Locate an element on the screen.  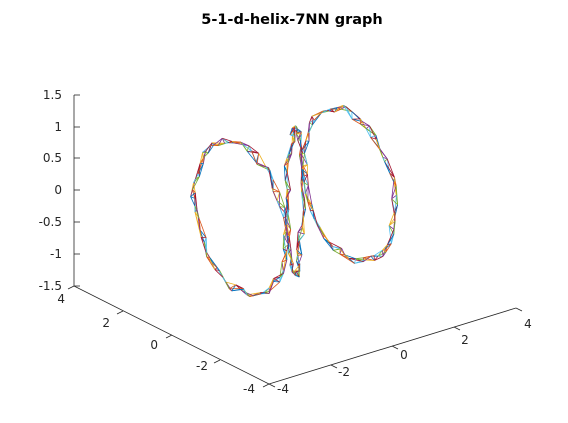
y-tick: -4 is located at coordinates (256, 389).